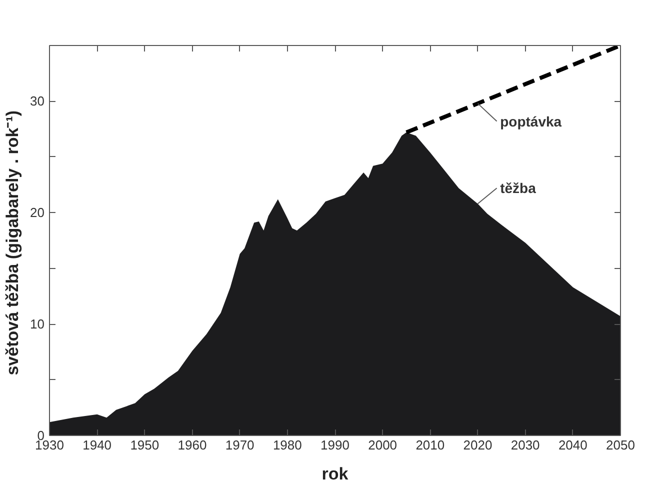  Describe the element at coordinates (37, 101) in the screenshot. I see `y-tick-label: 30` at that location.